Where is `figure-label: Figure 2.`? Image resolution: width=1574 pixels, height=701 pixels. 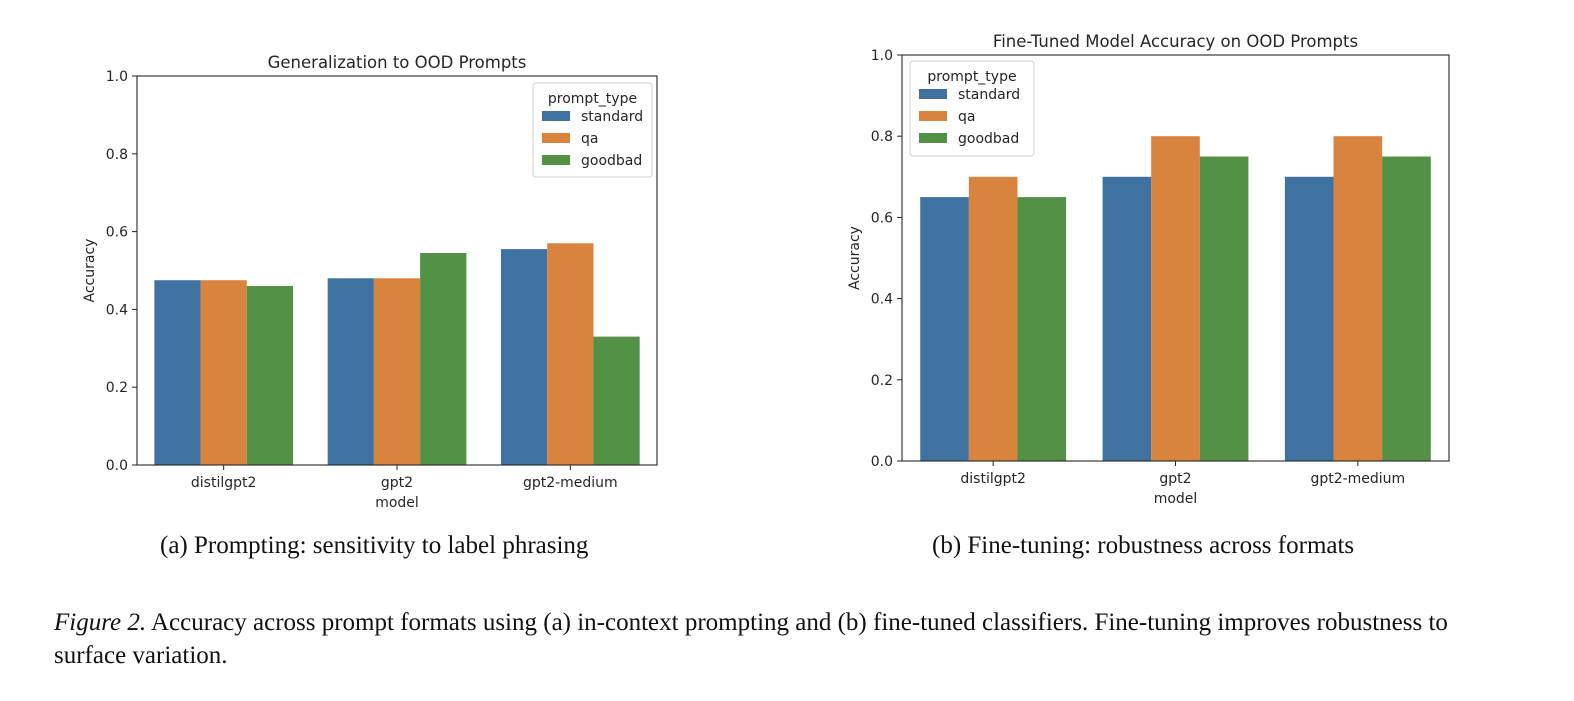 figure-label: Figure 2. is located at coordinates (100, 622).